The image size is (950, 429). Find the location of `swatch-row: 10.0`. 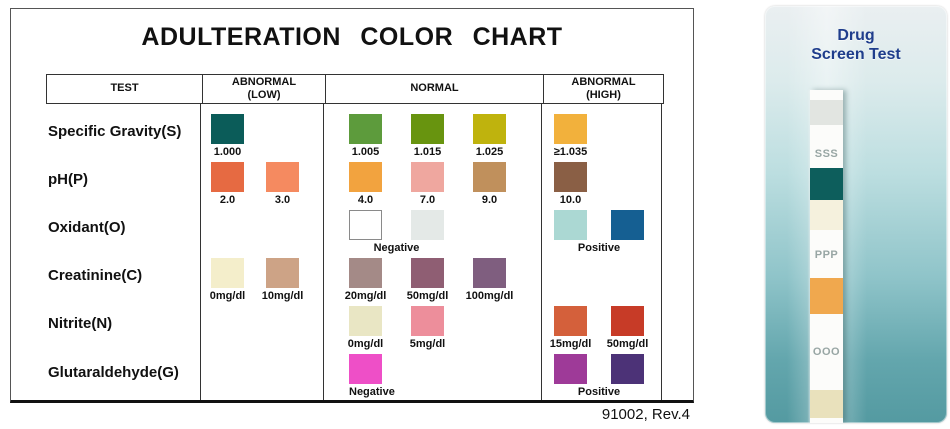

swatch-row: 10.0 is located at coordinates (570, 184).